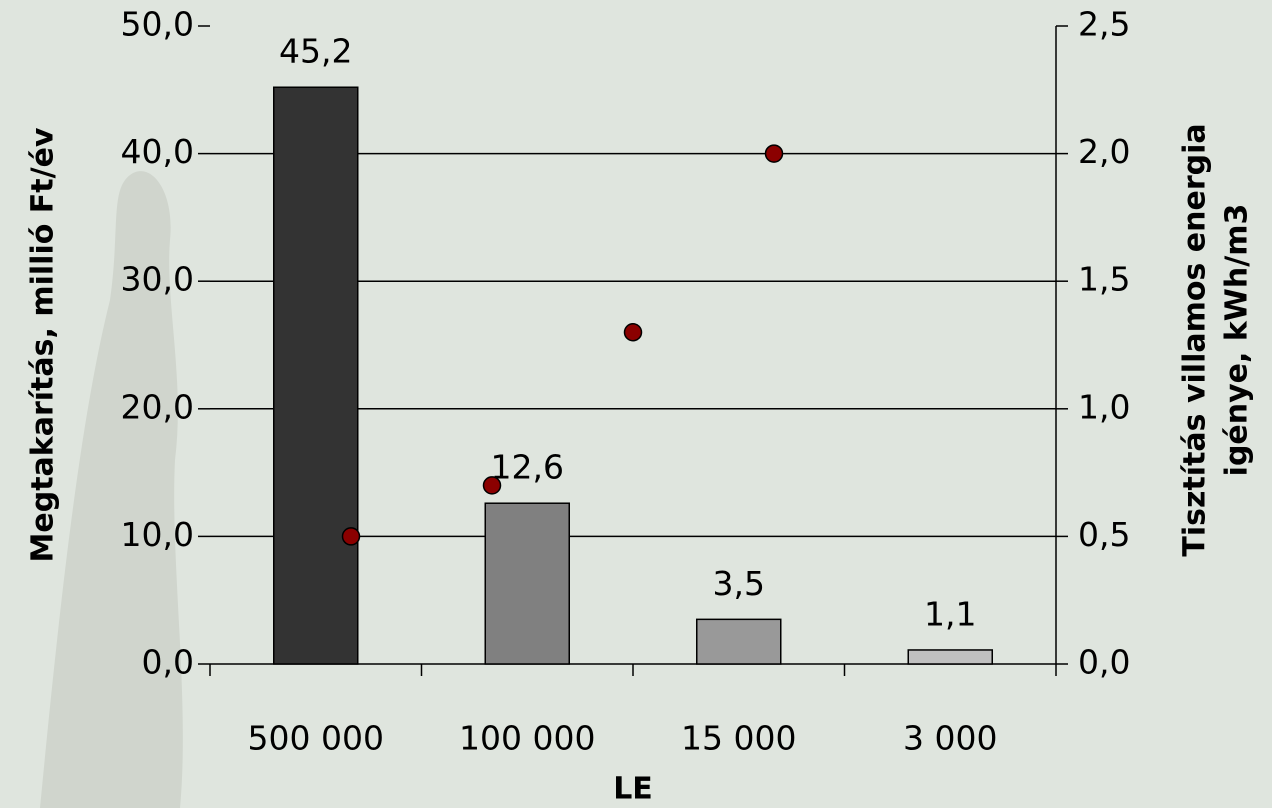 Image resolution: width=1272 pixels, height=808 pixels. What do you see at coordinates (1104, 662) in the screenshot?
I see `y2-tick-label: 0,0` at bounding box center [1104, 662].